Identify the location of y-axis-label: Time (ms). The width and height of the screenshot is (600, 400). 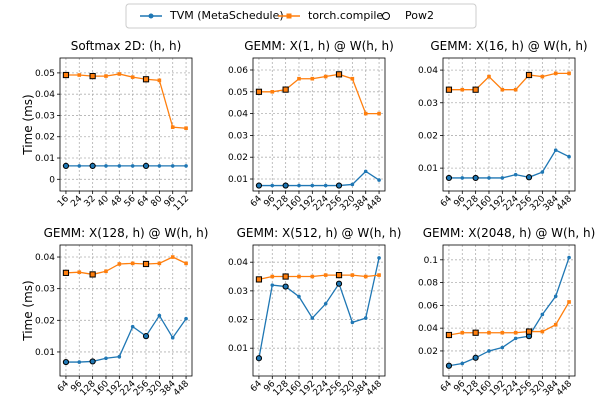
(28, 311).